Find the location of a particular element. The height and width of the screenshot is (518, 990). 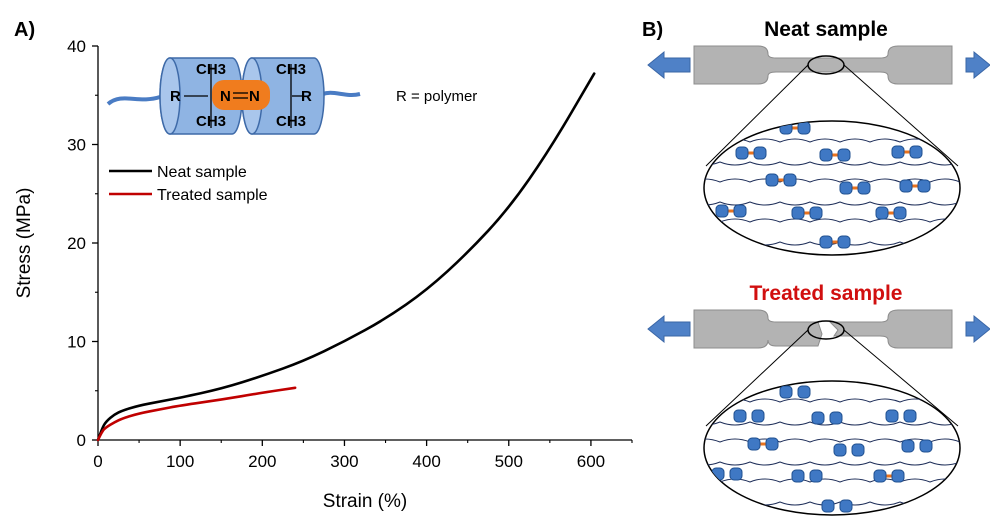

n-right: N is located at coordinates (254, 96).